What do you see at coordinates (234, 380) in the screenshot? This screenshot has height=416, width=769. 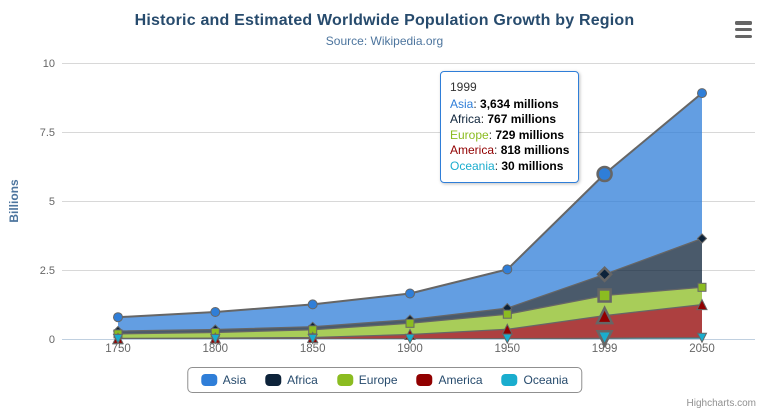 I see `legend-label: Asia` at bounding box center [234, 380].